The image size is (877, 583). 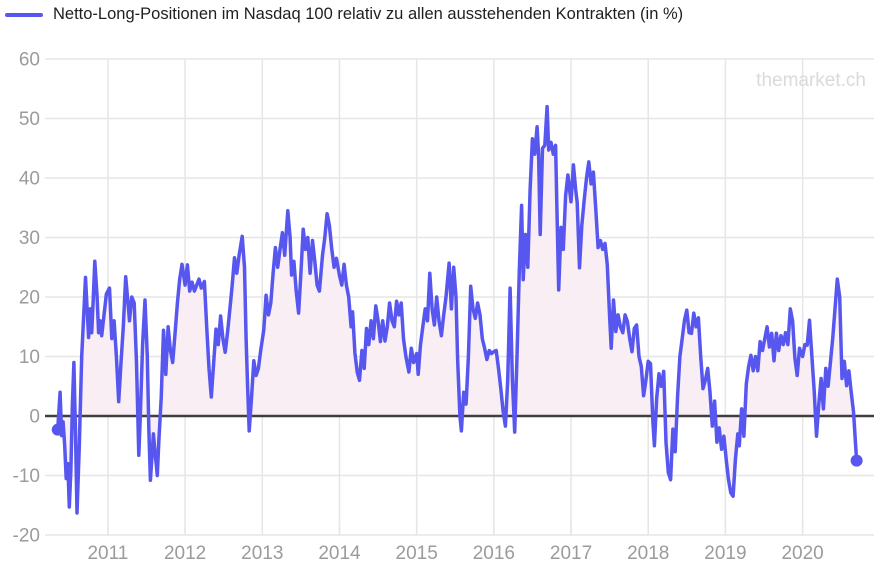 What do you see at coordinates (29, 298) in the screenshot?
I see `y-axis-label: 20` at bounding box center [29, 298].